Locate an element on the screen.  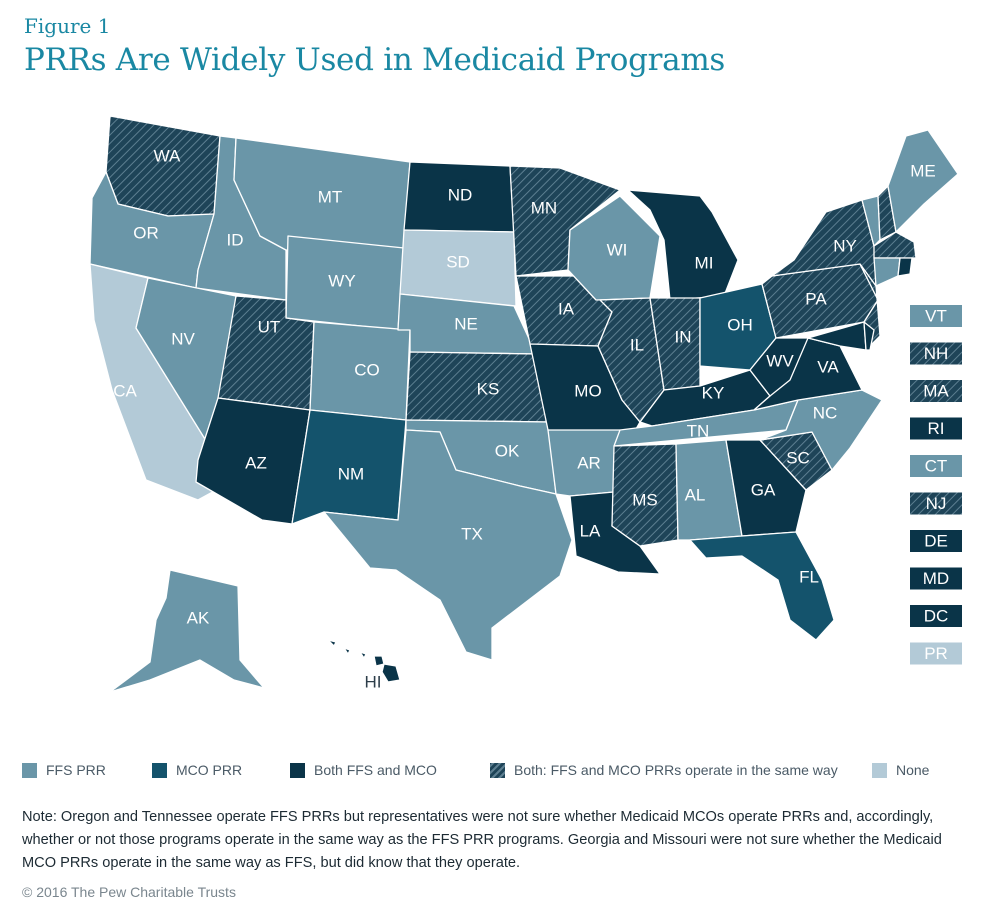
small-state-box-pr is located at coordinates (936, 653).